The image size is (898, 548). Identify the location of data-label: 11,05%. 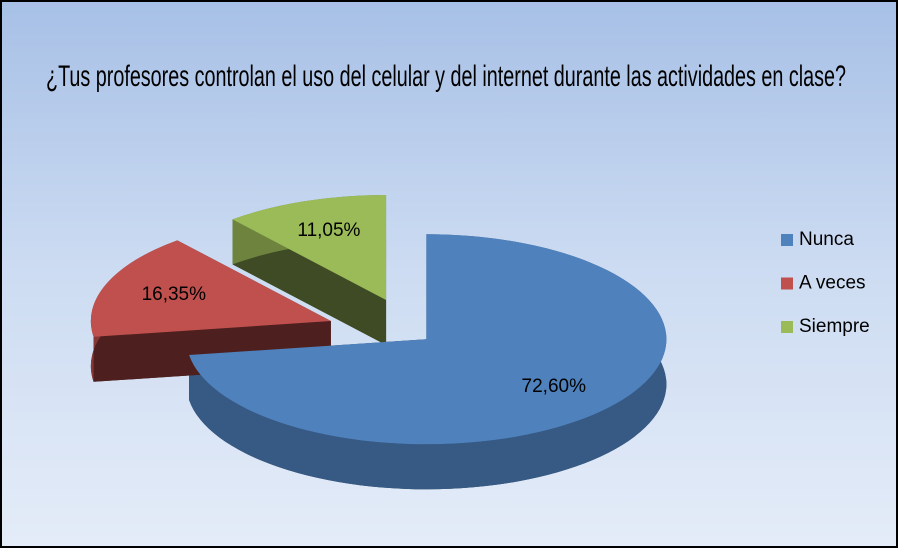
(328, 230).